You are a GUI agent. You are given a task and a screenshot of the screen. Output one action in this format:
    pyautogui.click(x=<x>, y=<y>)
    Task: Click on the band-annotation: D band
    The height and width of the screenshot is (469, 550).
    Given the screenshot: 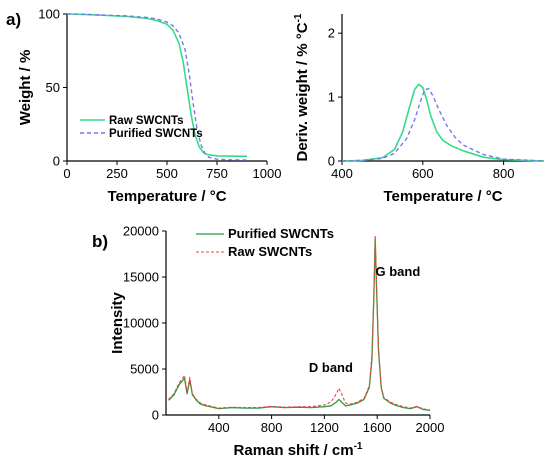 What is the action you would take?
    pyautogui.click(x=331, y=367)
    